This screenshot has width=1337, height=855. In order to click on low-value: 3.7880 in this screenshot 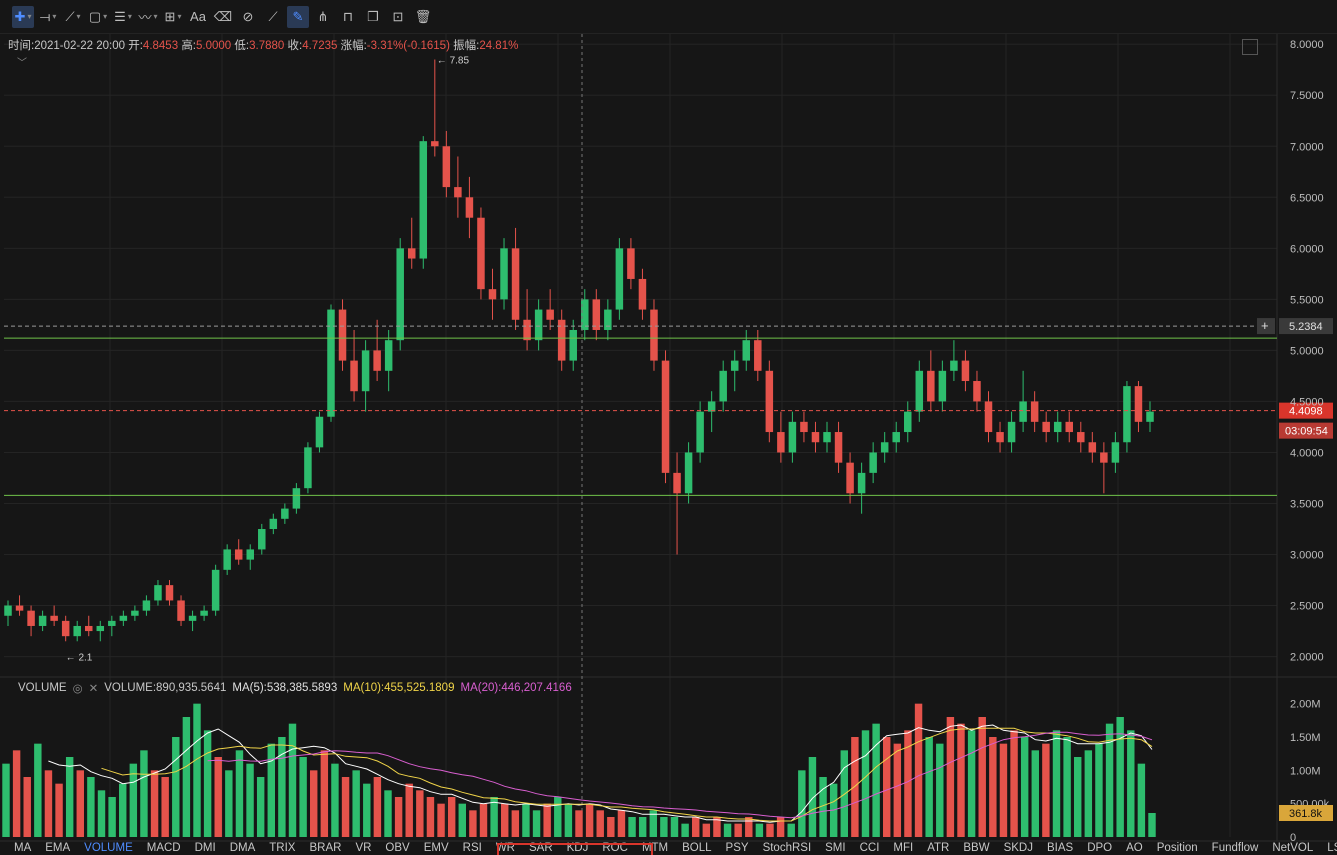, I will do `click(267, 46)`.